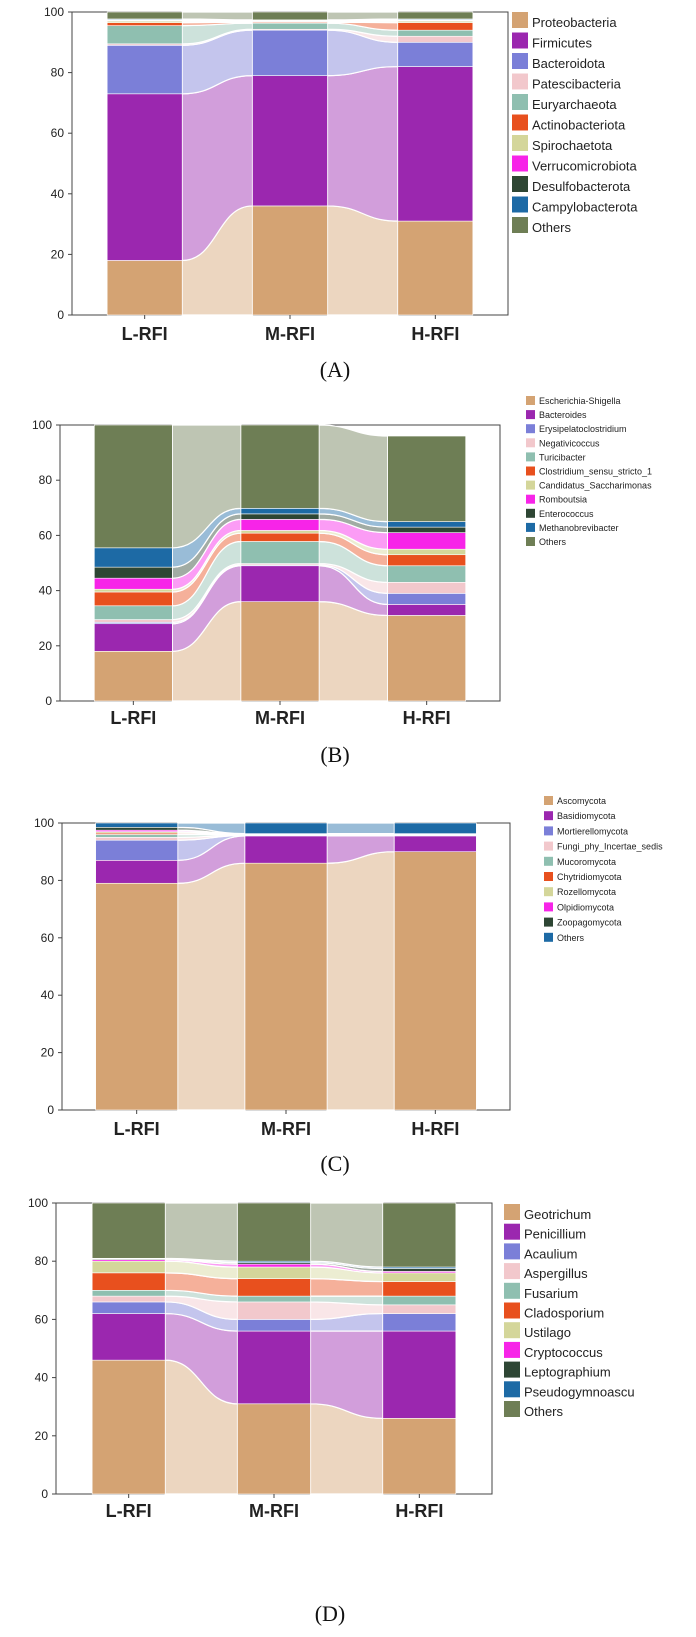 This screenshot has height=1637, width=696. What do you see at coordinates (610, 847) in the screenshot?
I see `legend-label: Fungi_phy_Incertae_sedis` at bounding box center [610, 847].